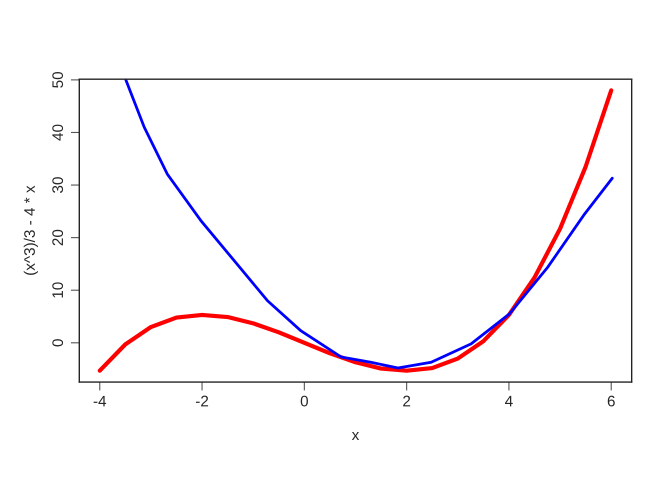 This screenshot has width=672, height=480. What do you see at coordinates (406, 401) in the screenshot?
I see `x-tick-label: 2` at bounding box center [406, 401].